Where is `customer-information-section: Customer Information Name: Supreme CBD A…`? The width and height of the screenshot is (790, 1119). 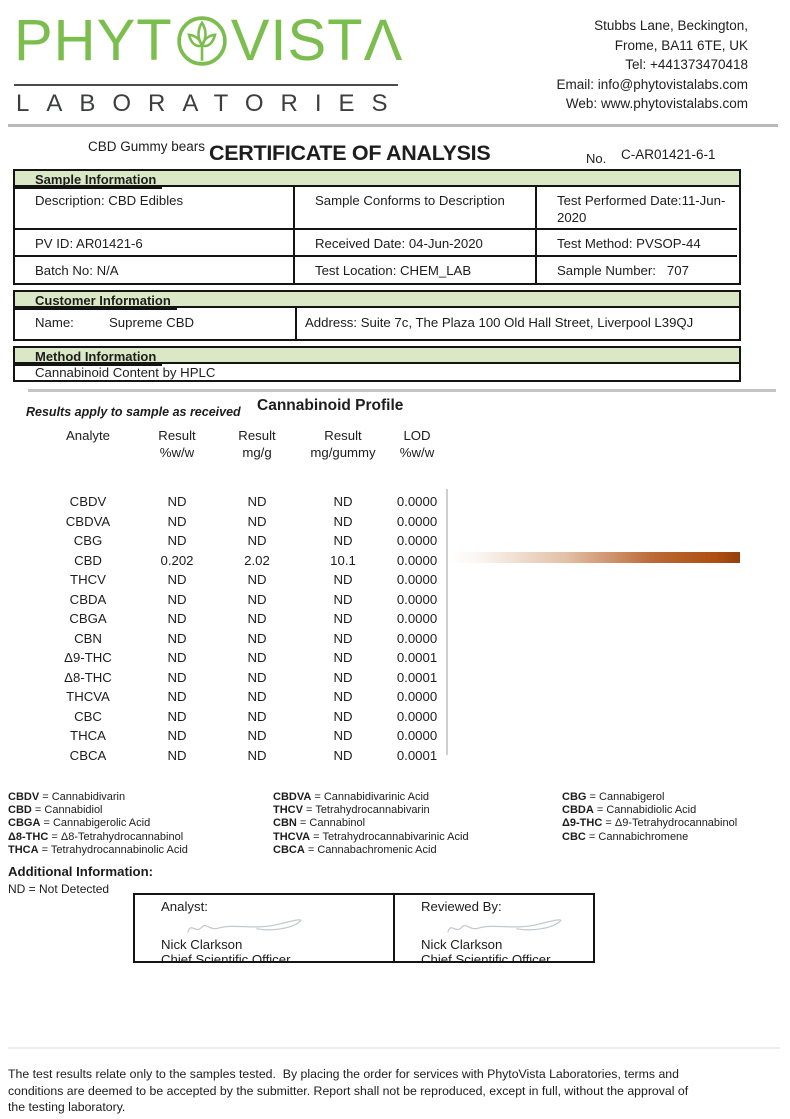
customer-information-section: Customer Information Name: Supreme CBD A… is located at coordinates (377, 315).